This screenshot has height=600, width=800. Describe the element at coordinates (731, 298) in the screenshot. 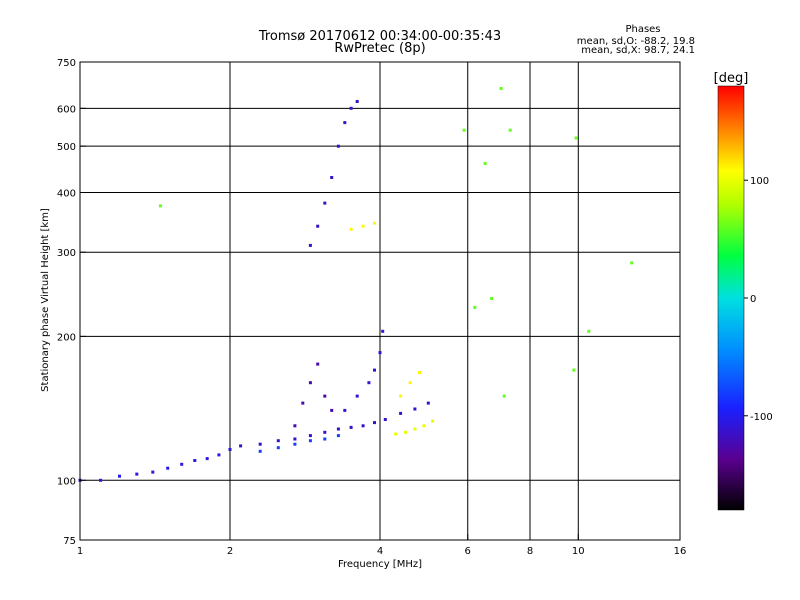

I see `colorbar` at that location.